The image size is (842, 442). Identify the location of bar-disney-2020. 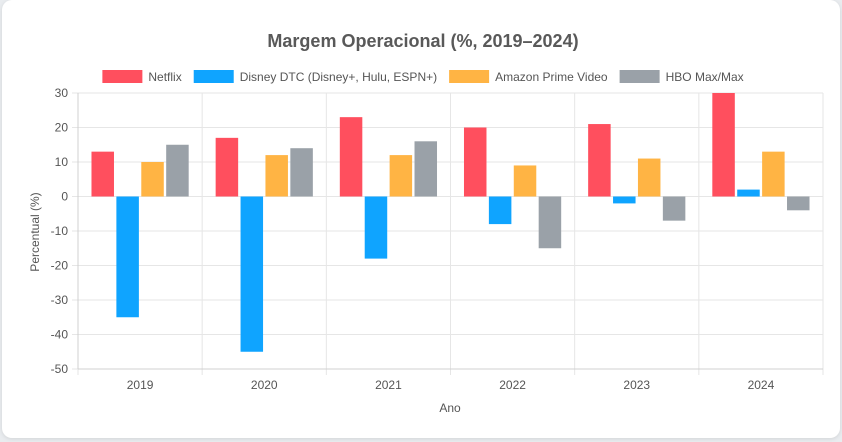
(252, 274).